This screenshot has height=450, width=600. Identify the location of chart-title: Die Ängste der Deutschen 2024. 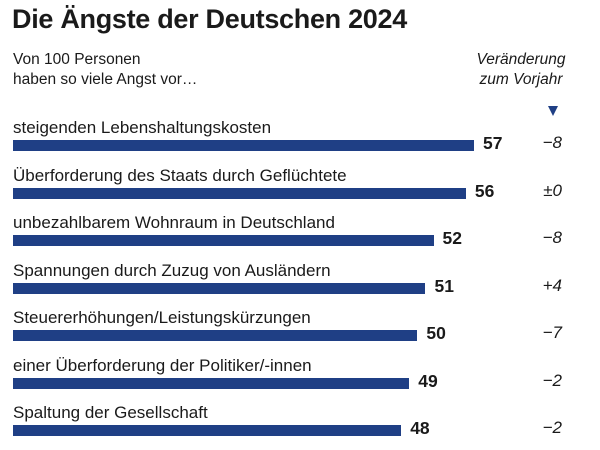
(209, 19).